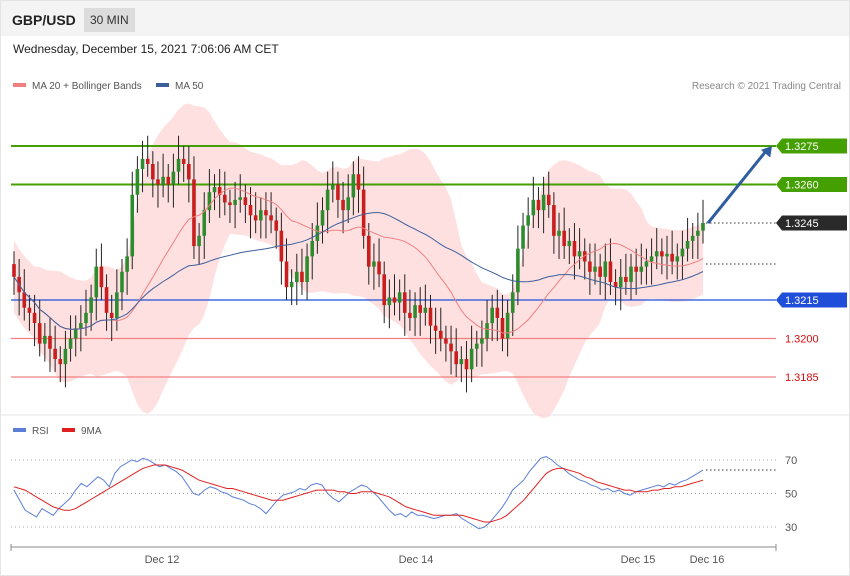 This screenshot has width=850, height=576. I want to click on rsi-ma9-line, so click(358, 493).